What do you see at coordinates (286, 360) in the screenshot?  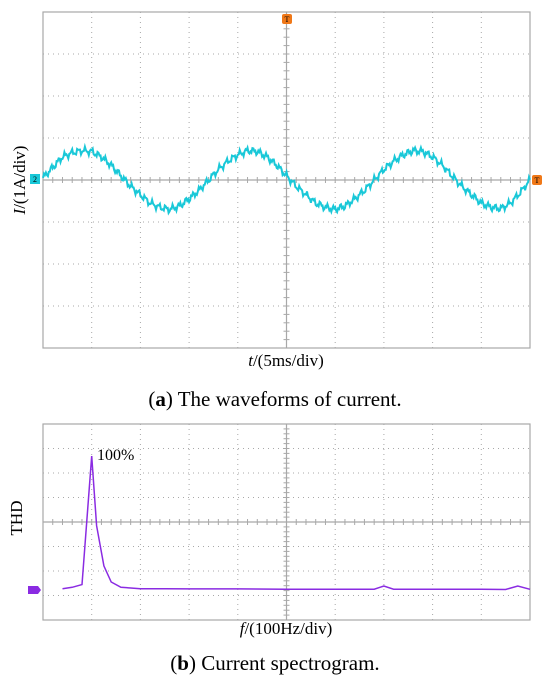 I see `waveform-x-axis-label: t/(5ms/div)` at bounding box center [286, 360].